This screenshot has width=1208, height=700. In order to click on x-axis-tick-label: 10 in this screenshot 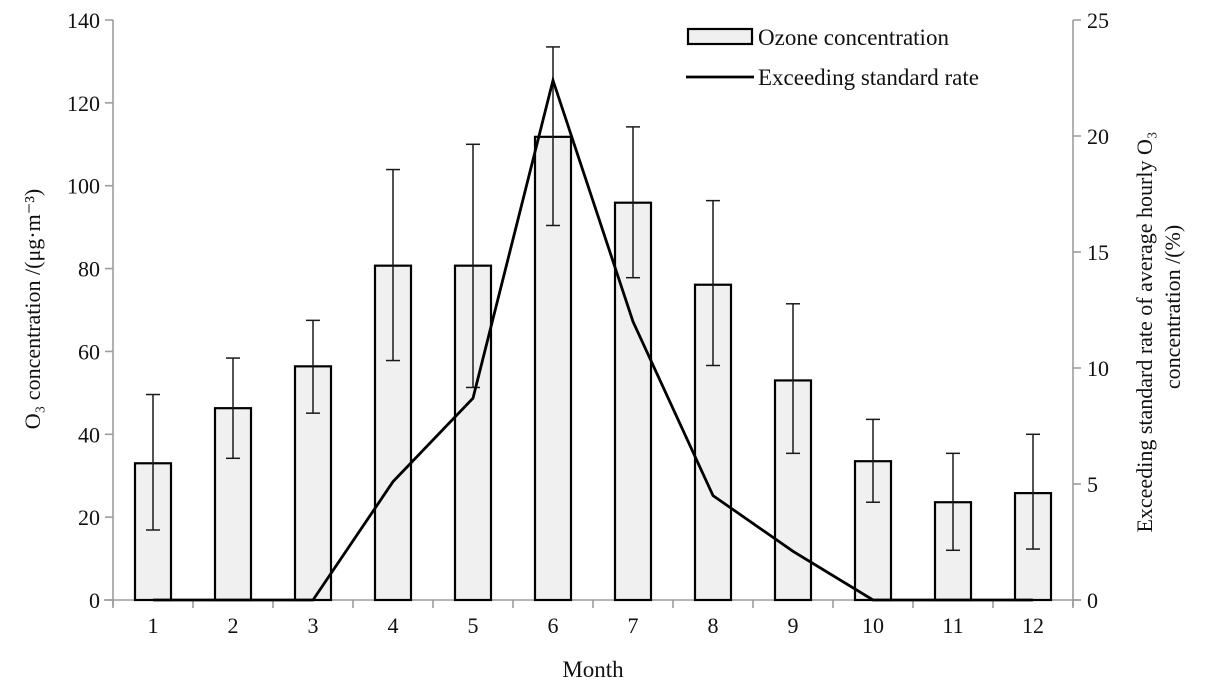, I will do `click(873, 625)`.